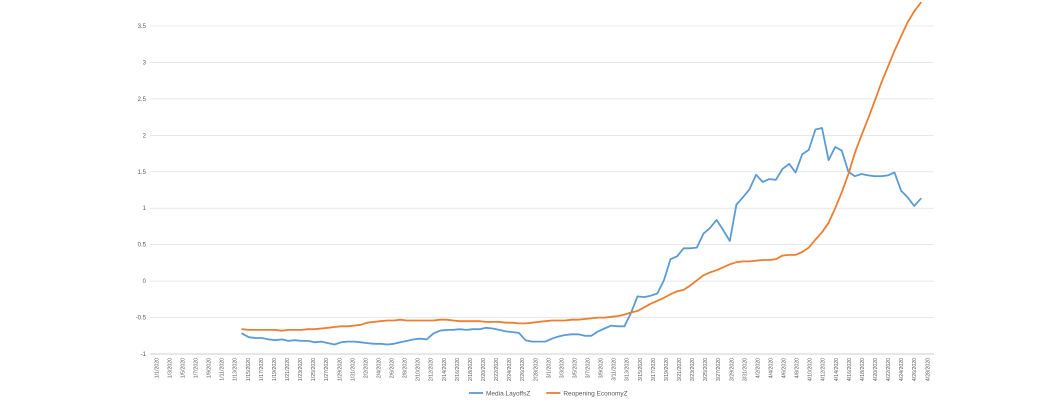 This screenshot has width=1064, height=411. Describe the element at coordinates (393, 368) in the screenshot. I see `x-tick-label: 2/6/2020` at that location.